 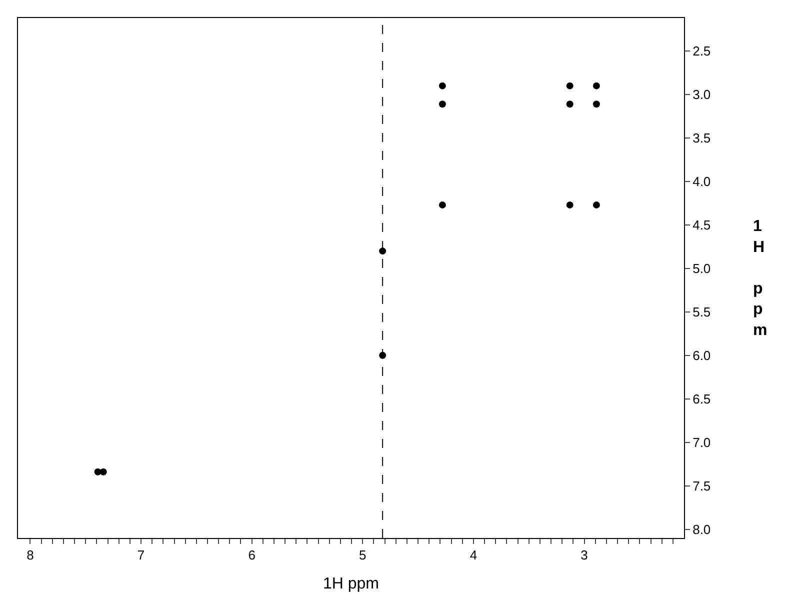 What do you see at coordinates (362, 555) in the screenshot?
I see `x-tick-label: 5` at bounding box center [362, 555].